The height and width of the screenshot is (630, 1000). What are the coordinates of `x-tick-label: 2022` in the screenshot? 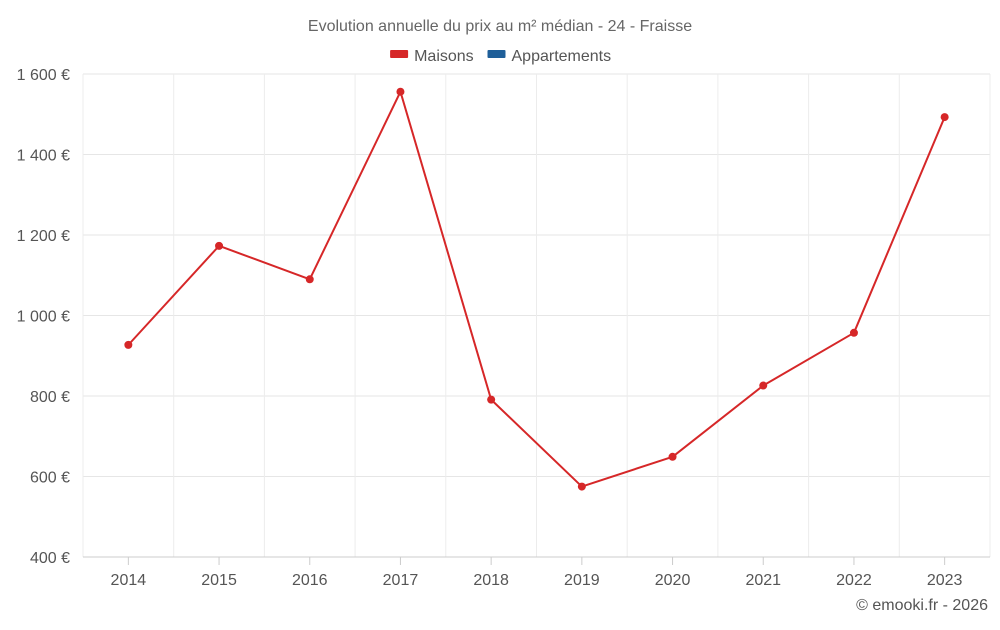 It's located at (854, 580).